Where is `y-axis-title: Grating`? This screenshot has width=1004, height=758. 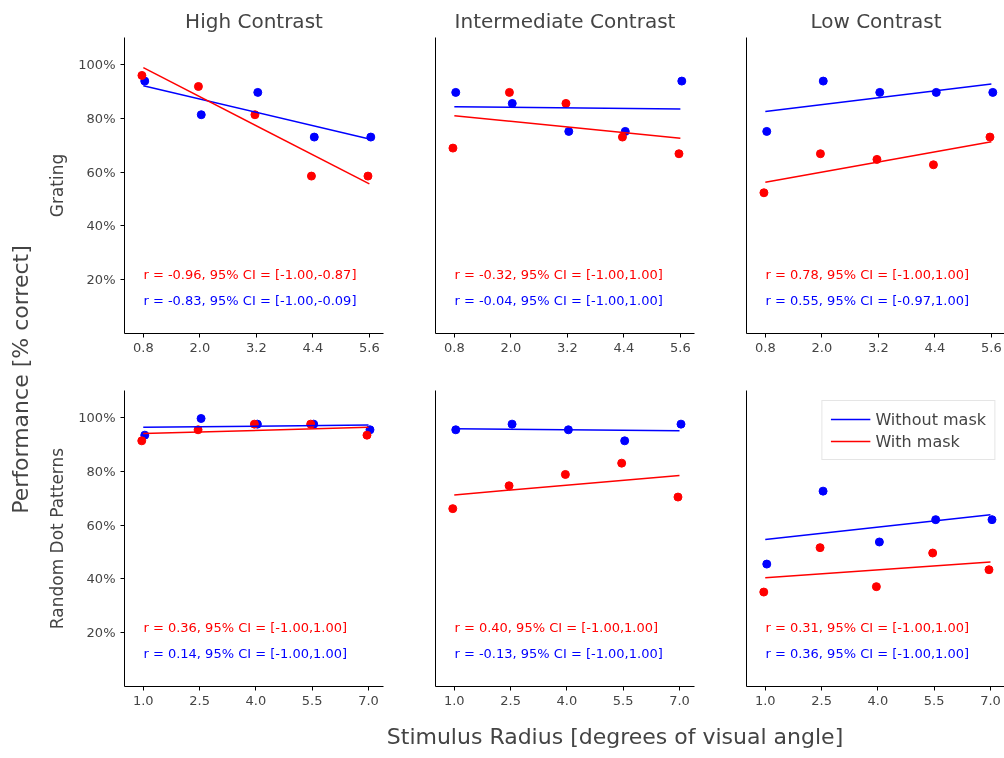 y-axis-title: Grating is located at coordinates (57, 185).